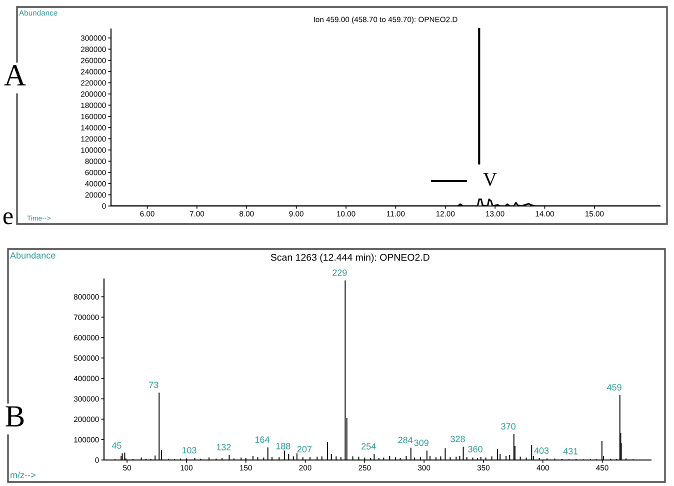 The height and width of the screenshot is (486, 674). I want to click on annotation: 431, so click(570, 451).